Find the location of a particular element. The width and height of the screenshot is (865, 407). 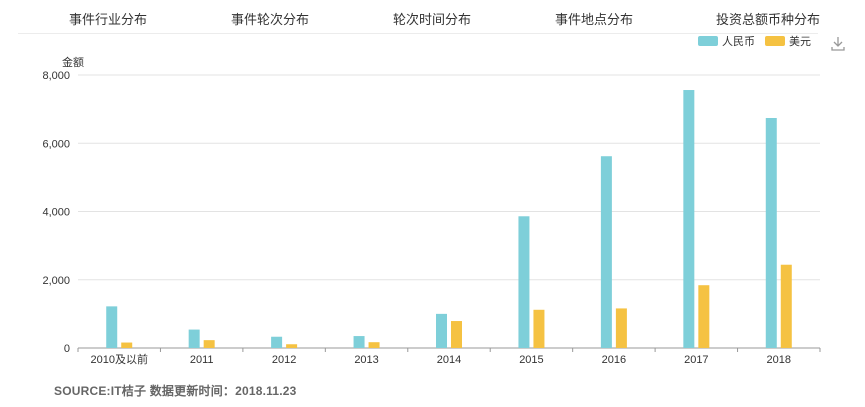

bar-usd-2014 is located at coordinates (456, 334).